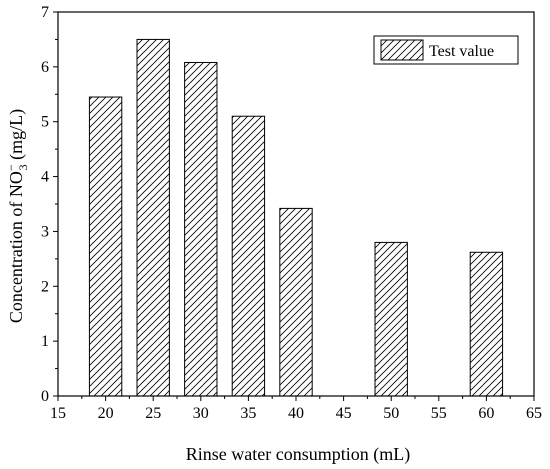 The height and width of the screenshot is (469, 550). I want to click on y-tick-label: 0, so click(45, 396).